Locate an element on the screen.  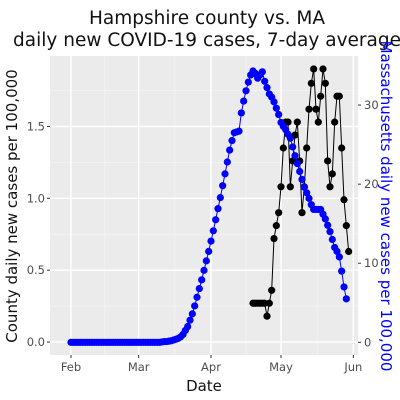
x-tick-label: May is located at coordinates (281, 367).